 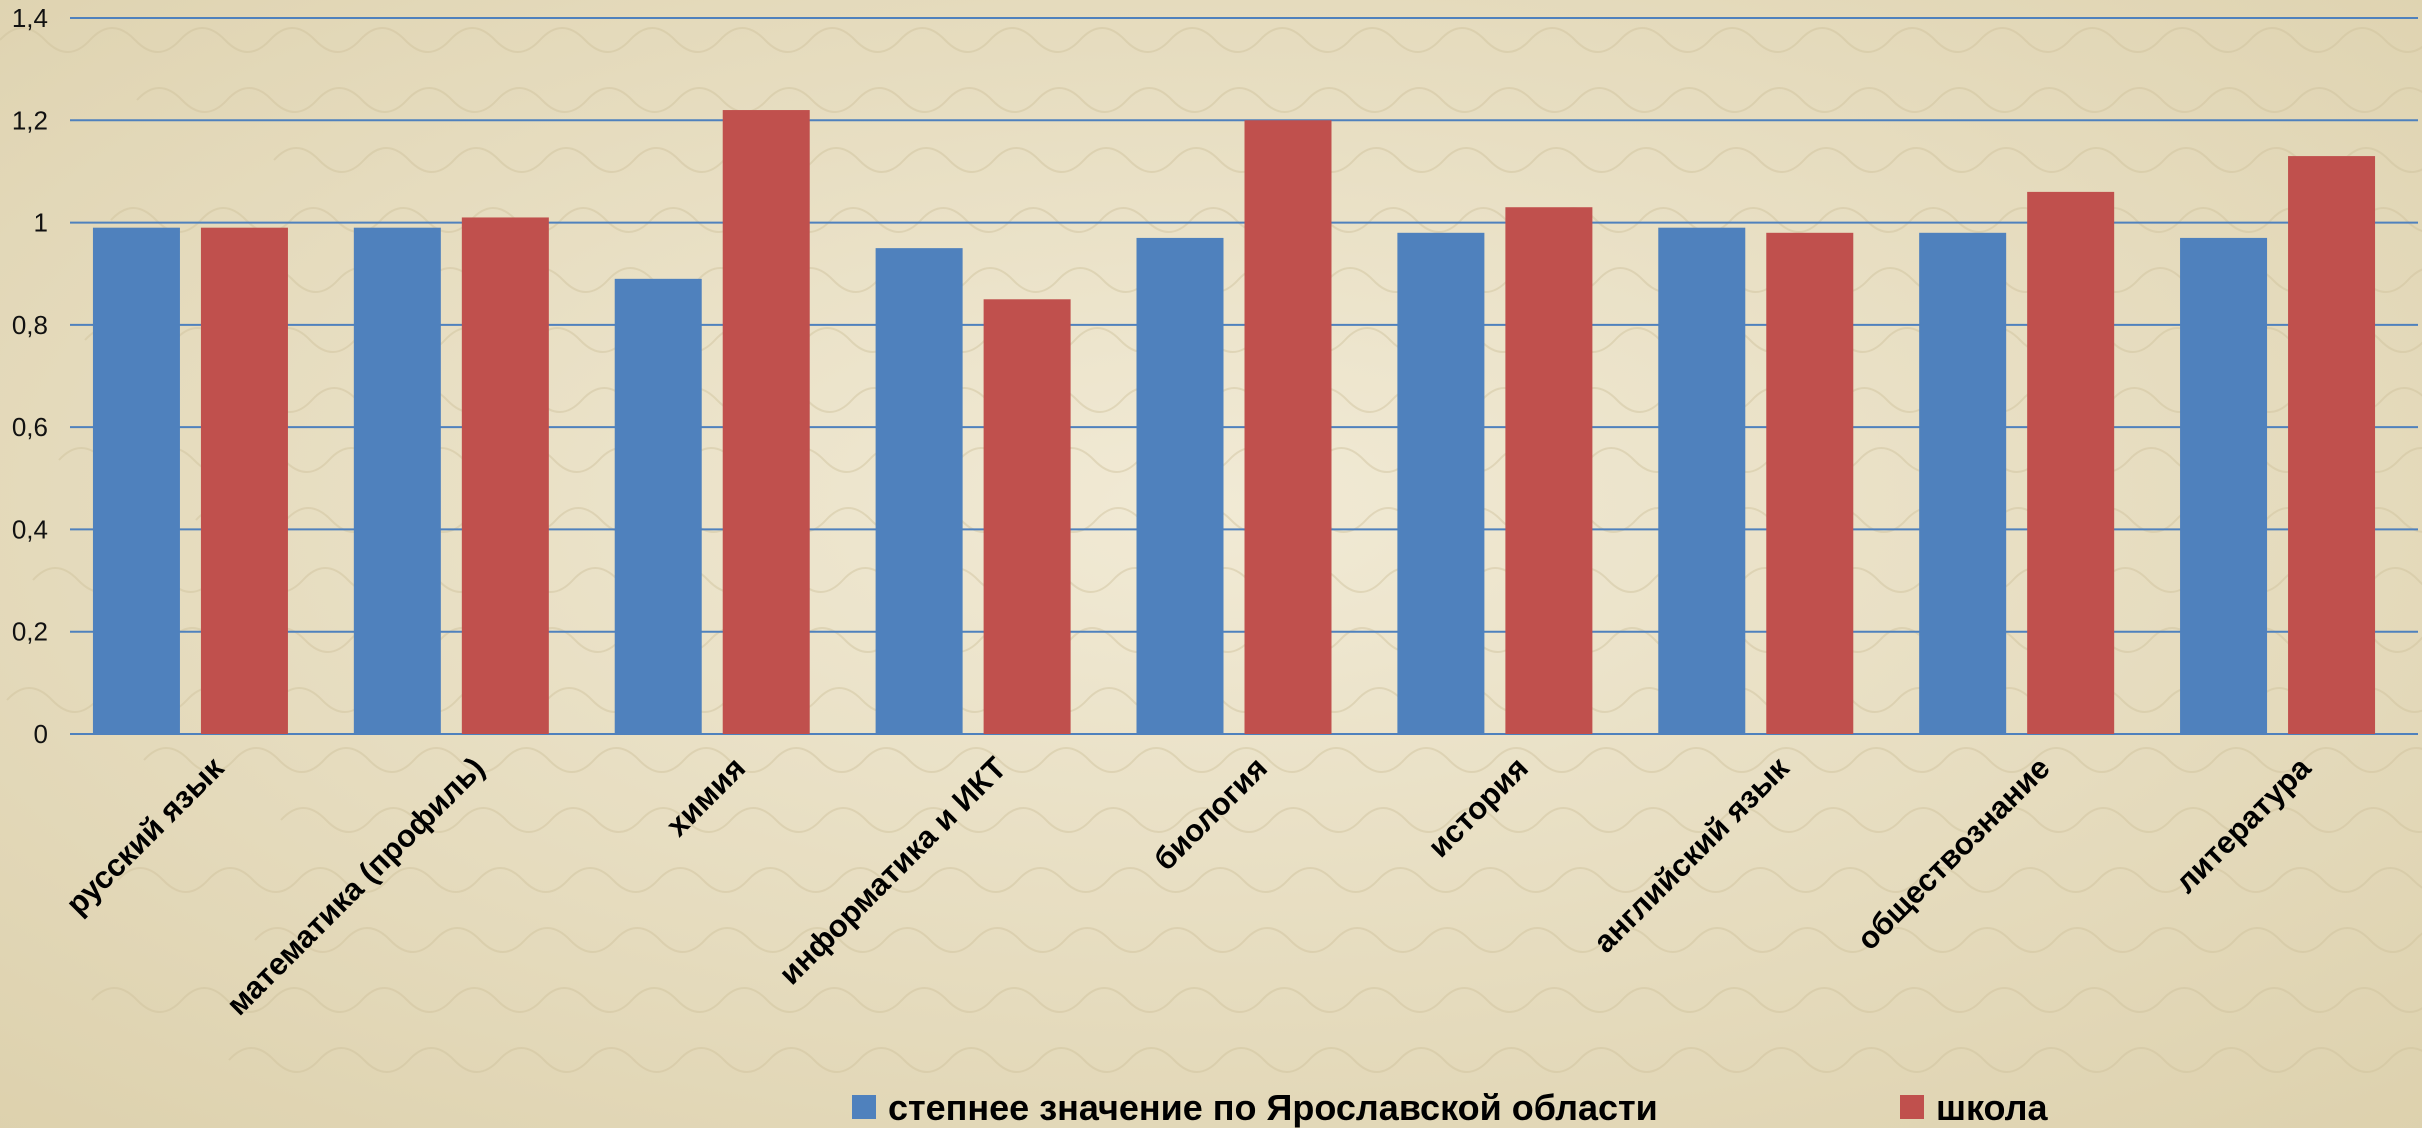 I want to click on legend-label-series-1: степнее значение по Ярославской области, so click(x=1273, y=1107).